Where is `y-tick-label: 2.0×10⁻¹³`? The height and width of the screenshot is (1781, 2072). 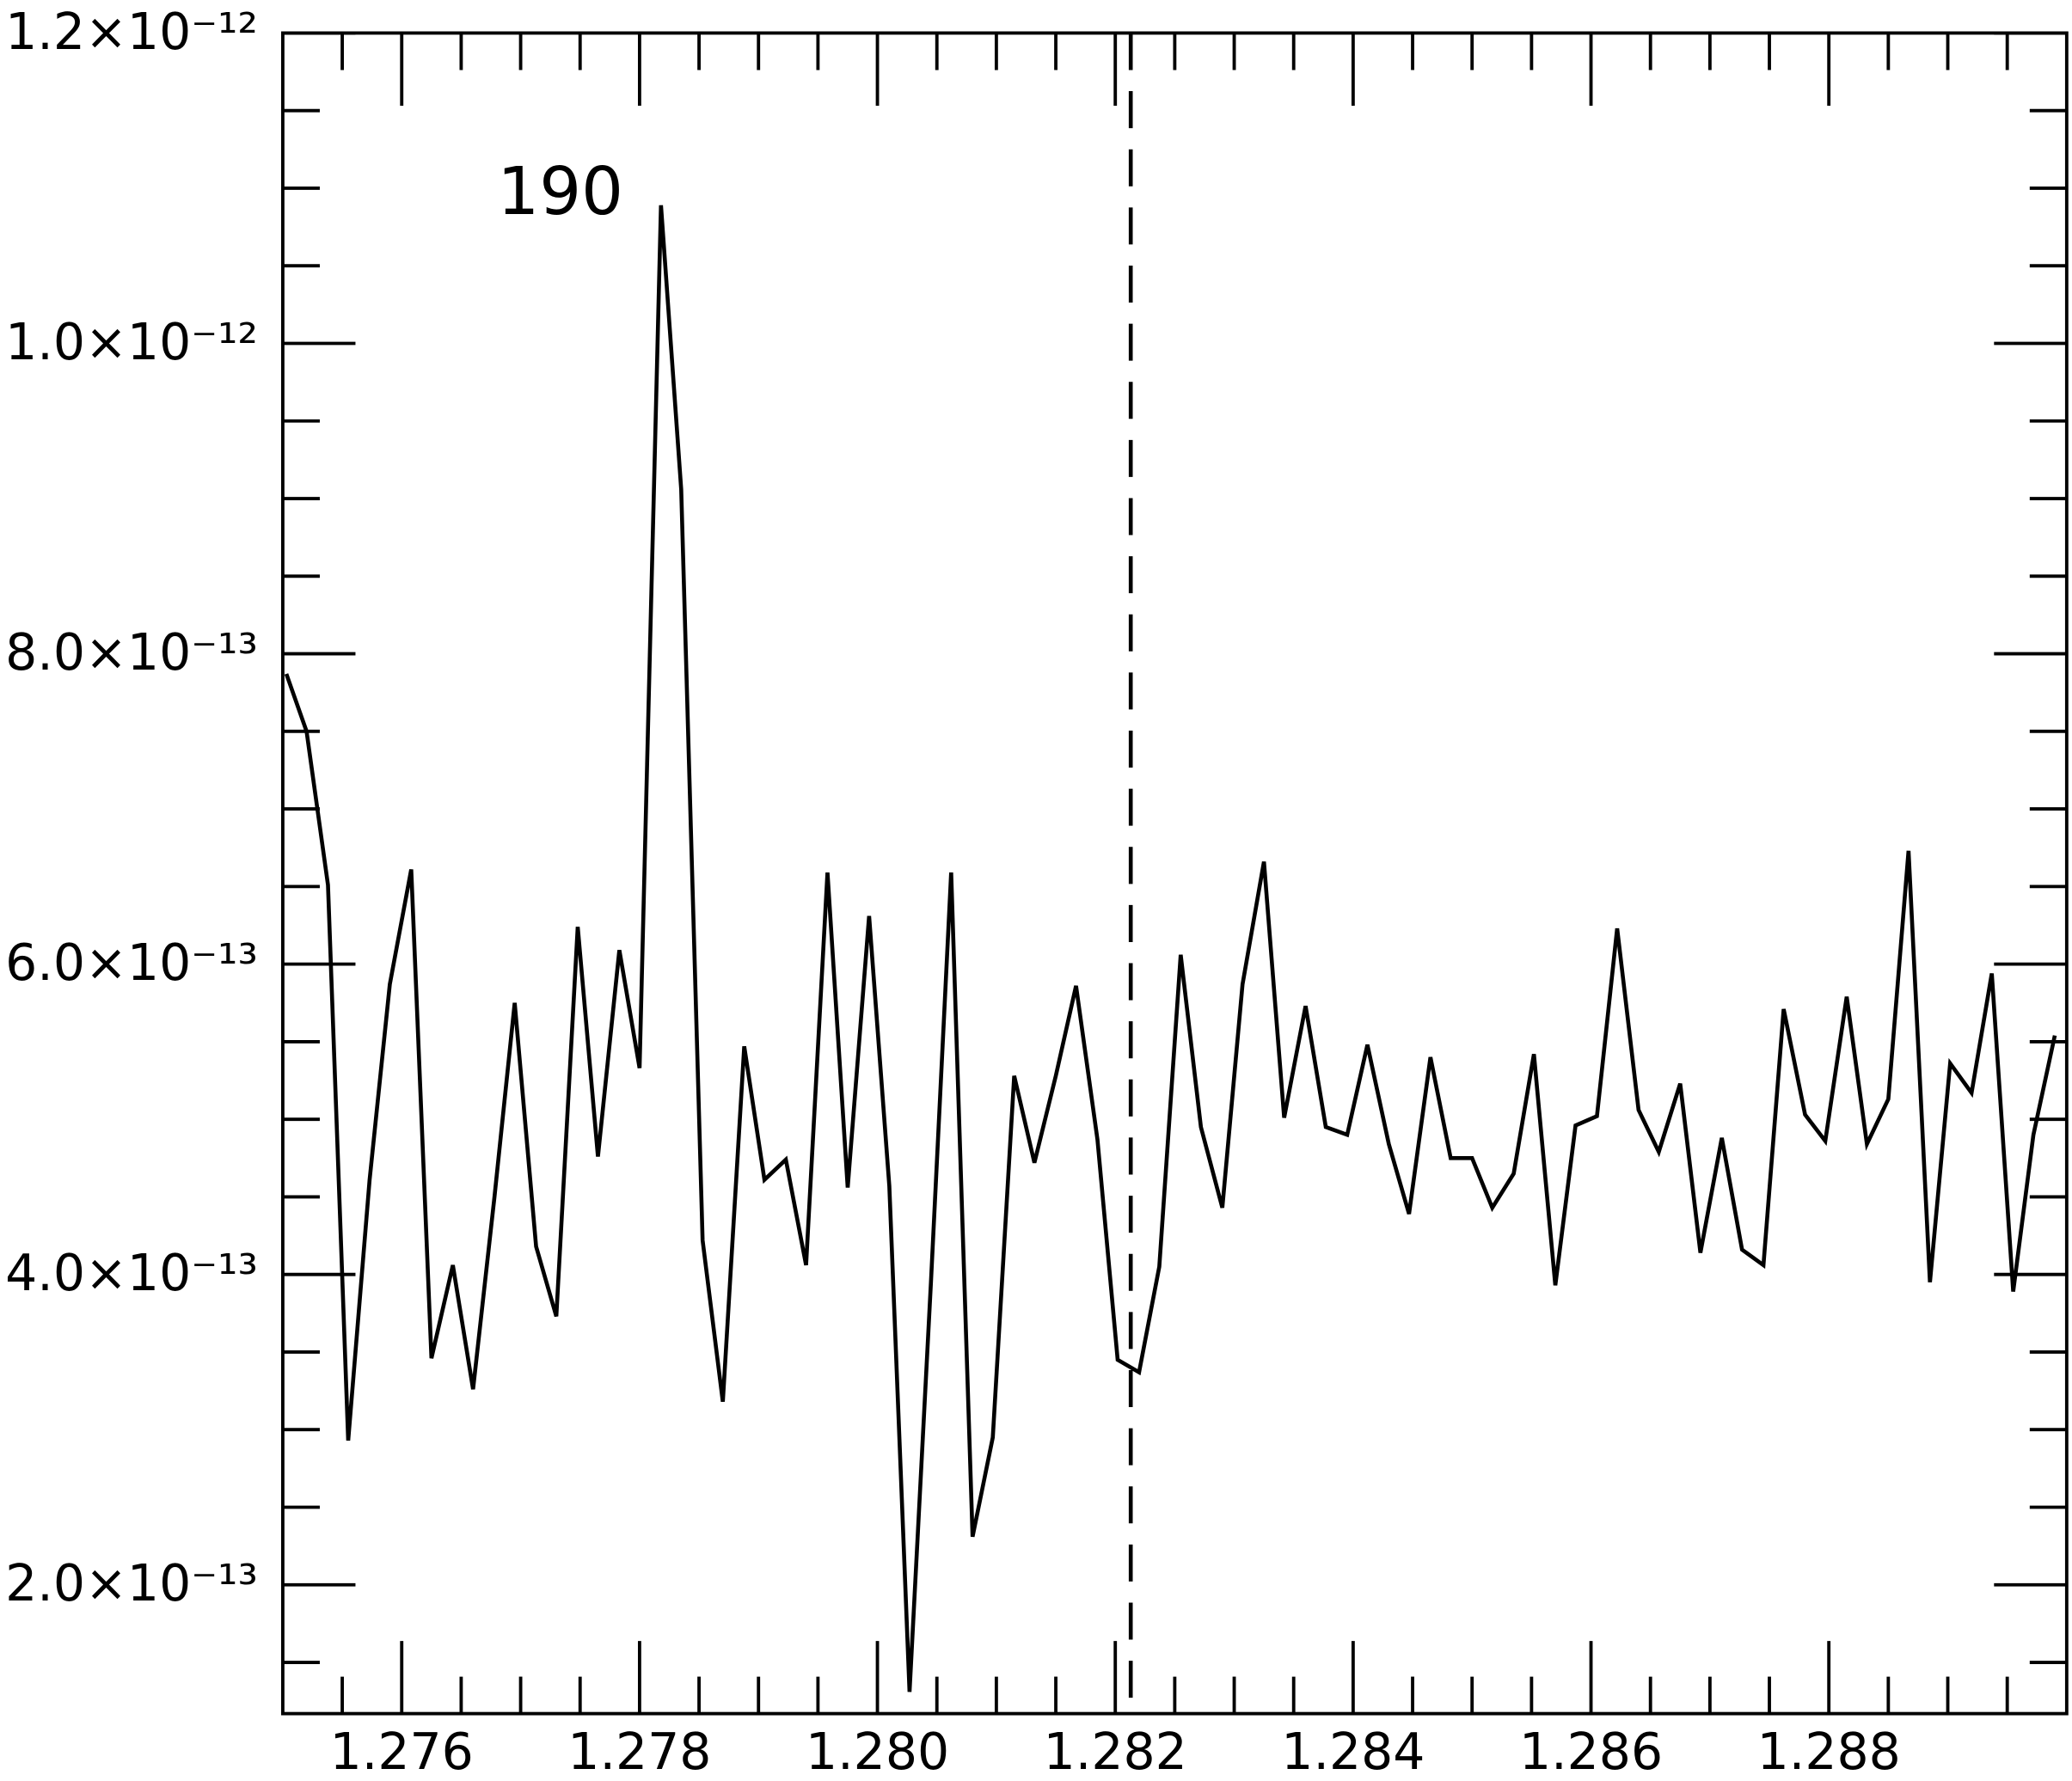
y-tick-label: 2.0×10⁻¹³ is located at coordinates (131, 1583).